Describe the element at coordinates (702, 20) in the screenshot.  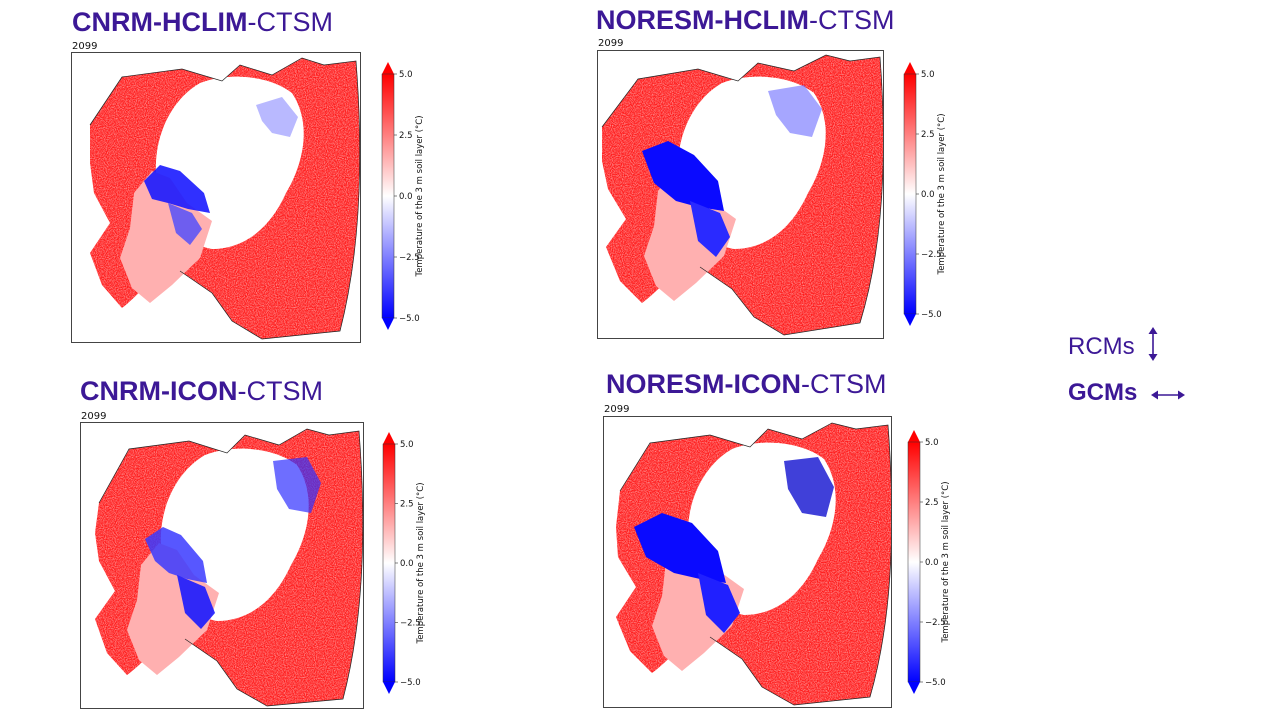
I see `panel-title-gcm-rcm: NORESM-HCLIM` at that location.